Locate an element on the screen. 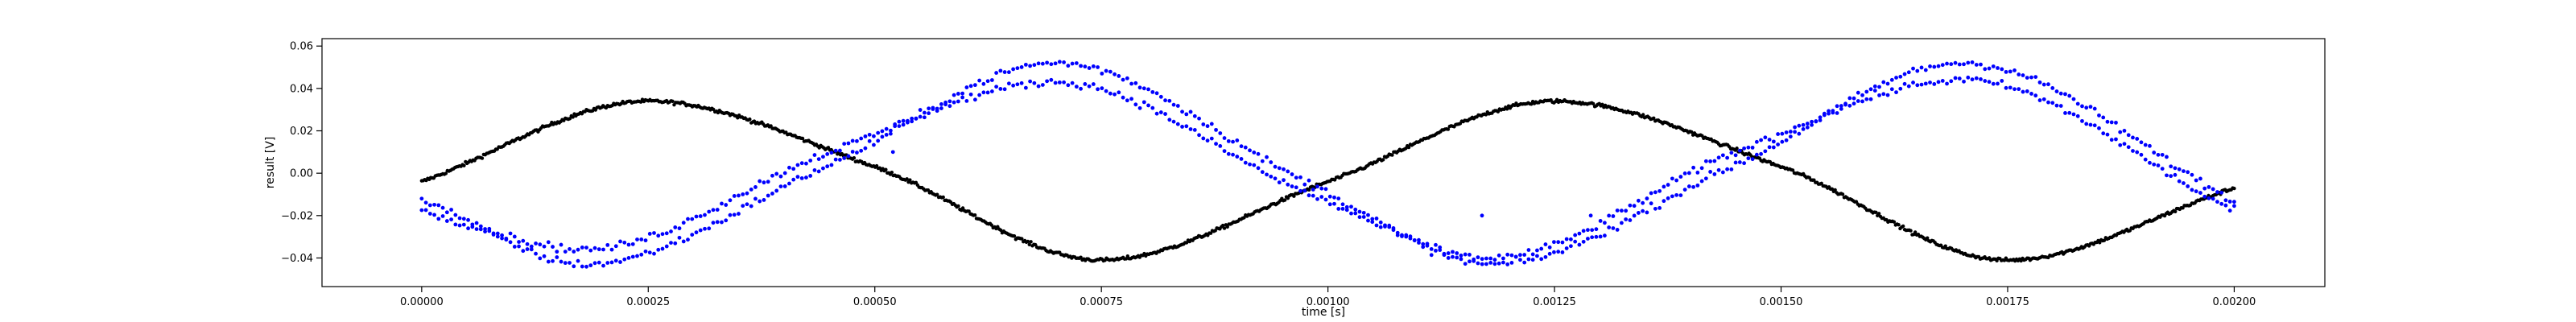 The width and height of the screenshot is (2576, 322). x-tick-label: 0.00125 is located at coordinates (1554, 302).